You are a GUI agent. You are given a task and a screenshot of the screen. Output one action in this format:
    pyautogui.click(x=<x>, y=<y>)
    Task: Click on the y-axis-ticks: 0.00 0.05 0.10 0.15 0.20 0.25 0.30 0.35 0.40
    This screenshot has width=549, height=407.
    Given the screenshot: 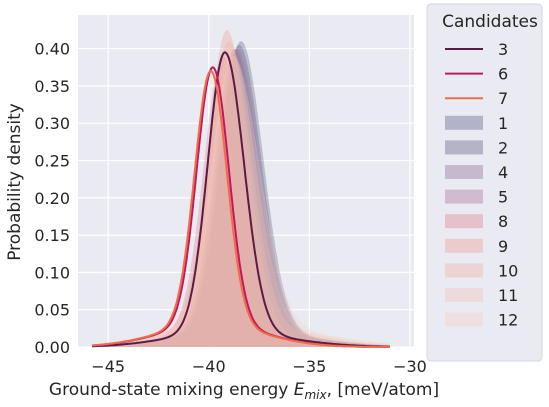 What is the action you would take?
    pyautogui.click(x=52, y=198)
    